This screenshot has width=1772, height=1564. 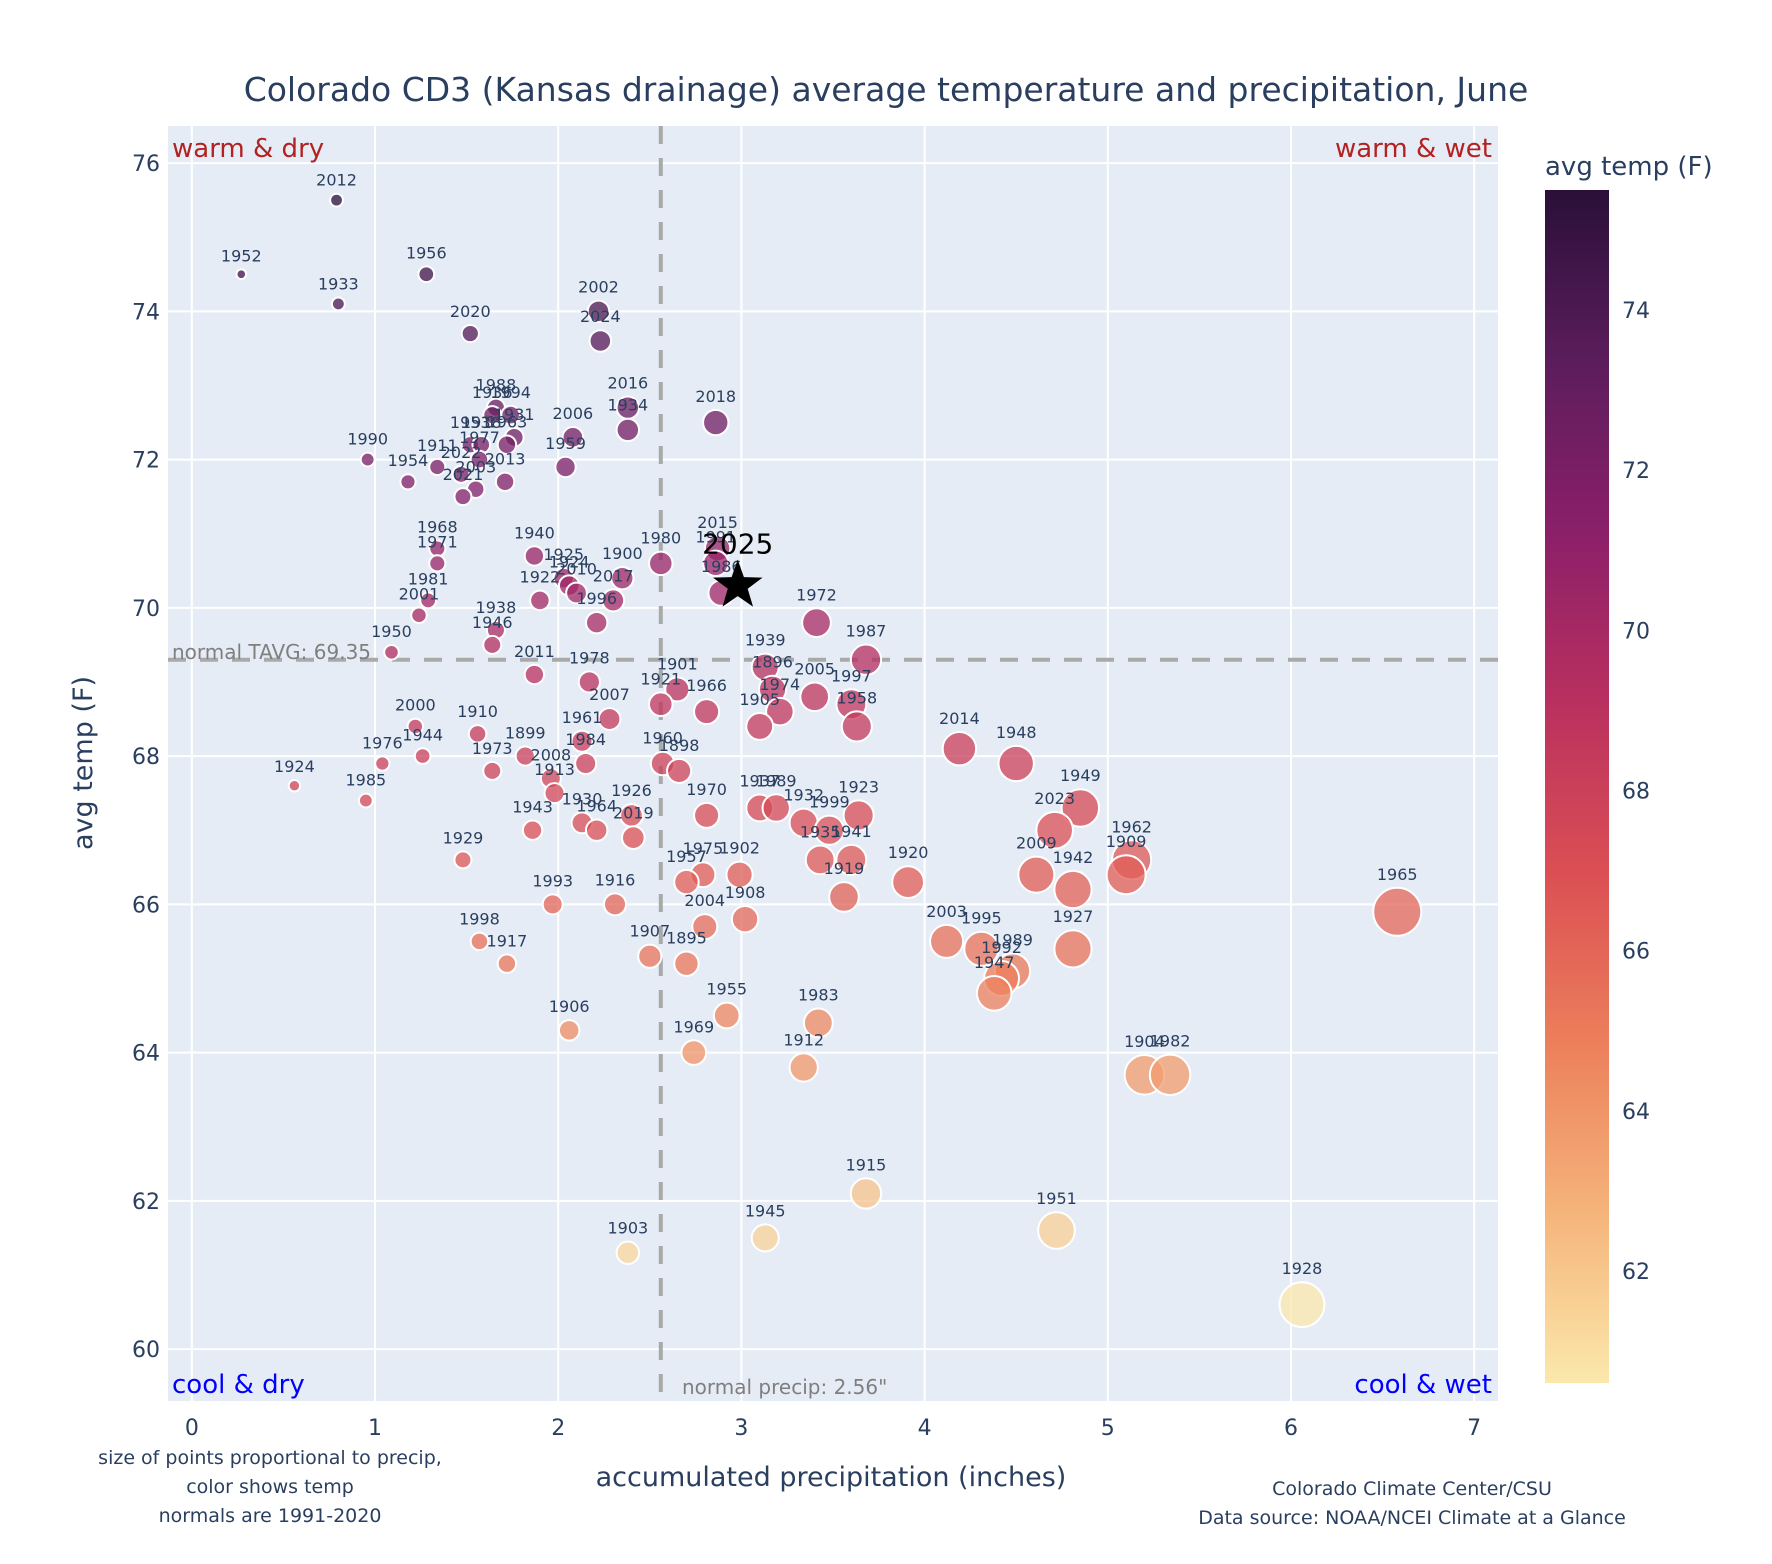 I want to click on highlight-2025: 2025, so click(x=737, y=567).